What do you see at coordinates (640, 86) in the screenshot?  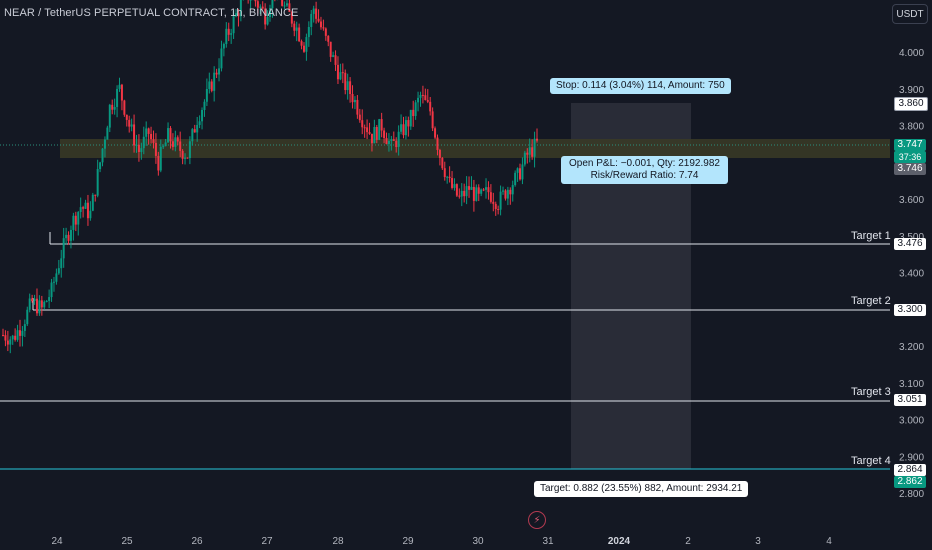 I see `stop-info-label: Stop: 0.114 (3.04%) 114, Amount: 750` at bounding box center [640, 86].